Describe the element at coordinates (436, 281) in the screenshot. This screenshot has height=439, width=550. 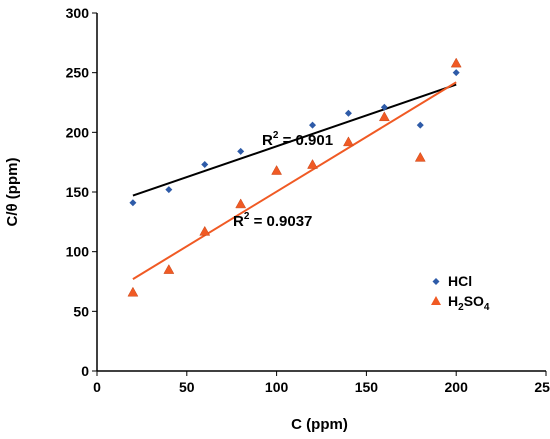
I see `legend-marker-hcl` at that location.